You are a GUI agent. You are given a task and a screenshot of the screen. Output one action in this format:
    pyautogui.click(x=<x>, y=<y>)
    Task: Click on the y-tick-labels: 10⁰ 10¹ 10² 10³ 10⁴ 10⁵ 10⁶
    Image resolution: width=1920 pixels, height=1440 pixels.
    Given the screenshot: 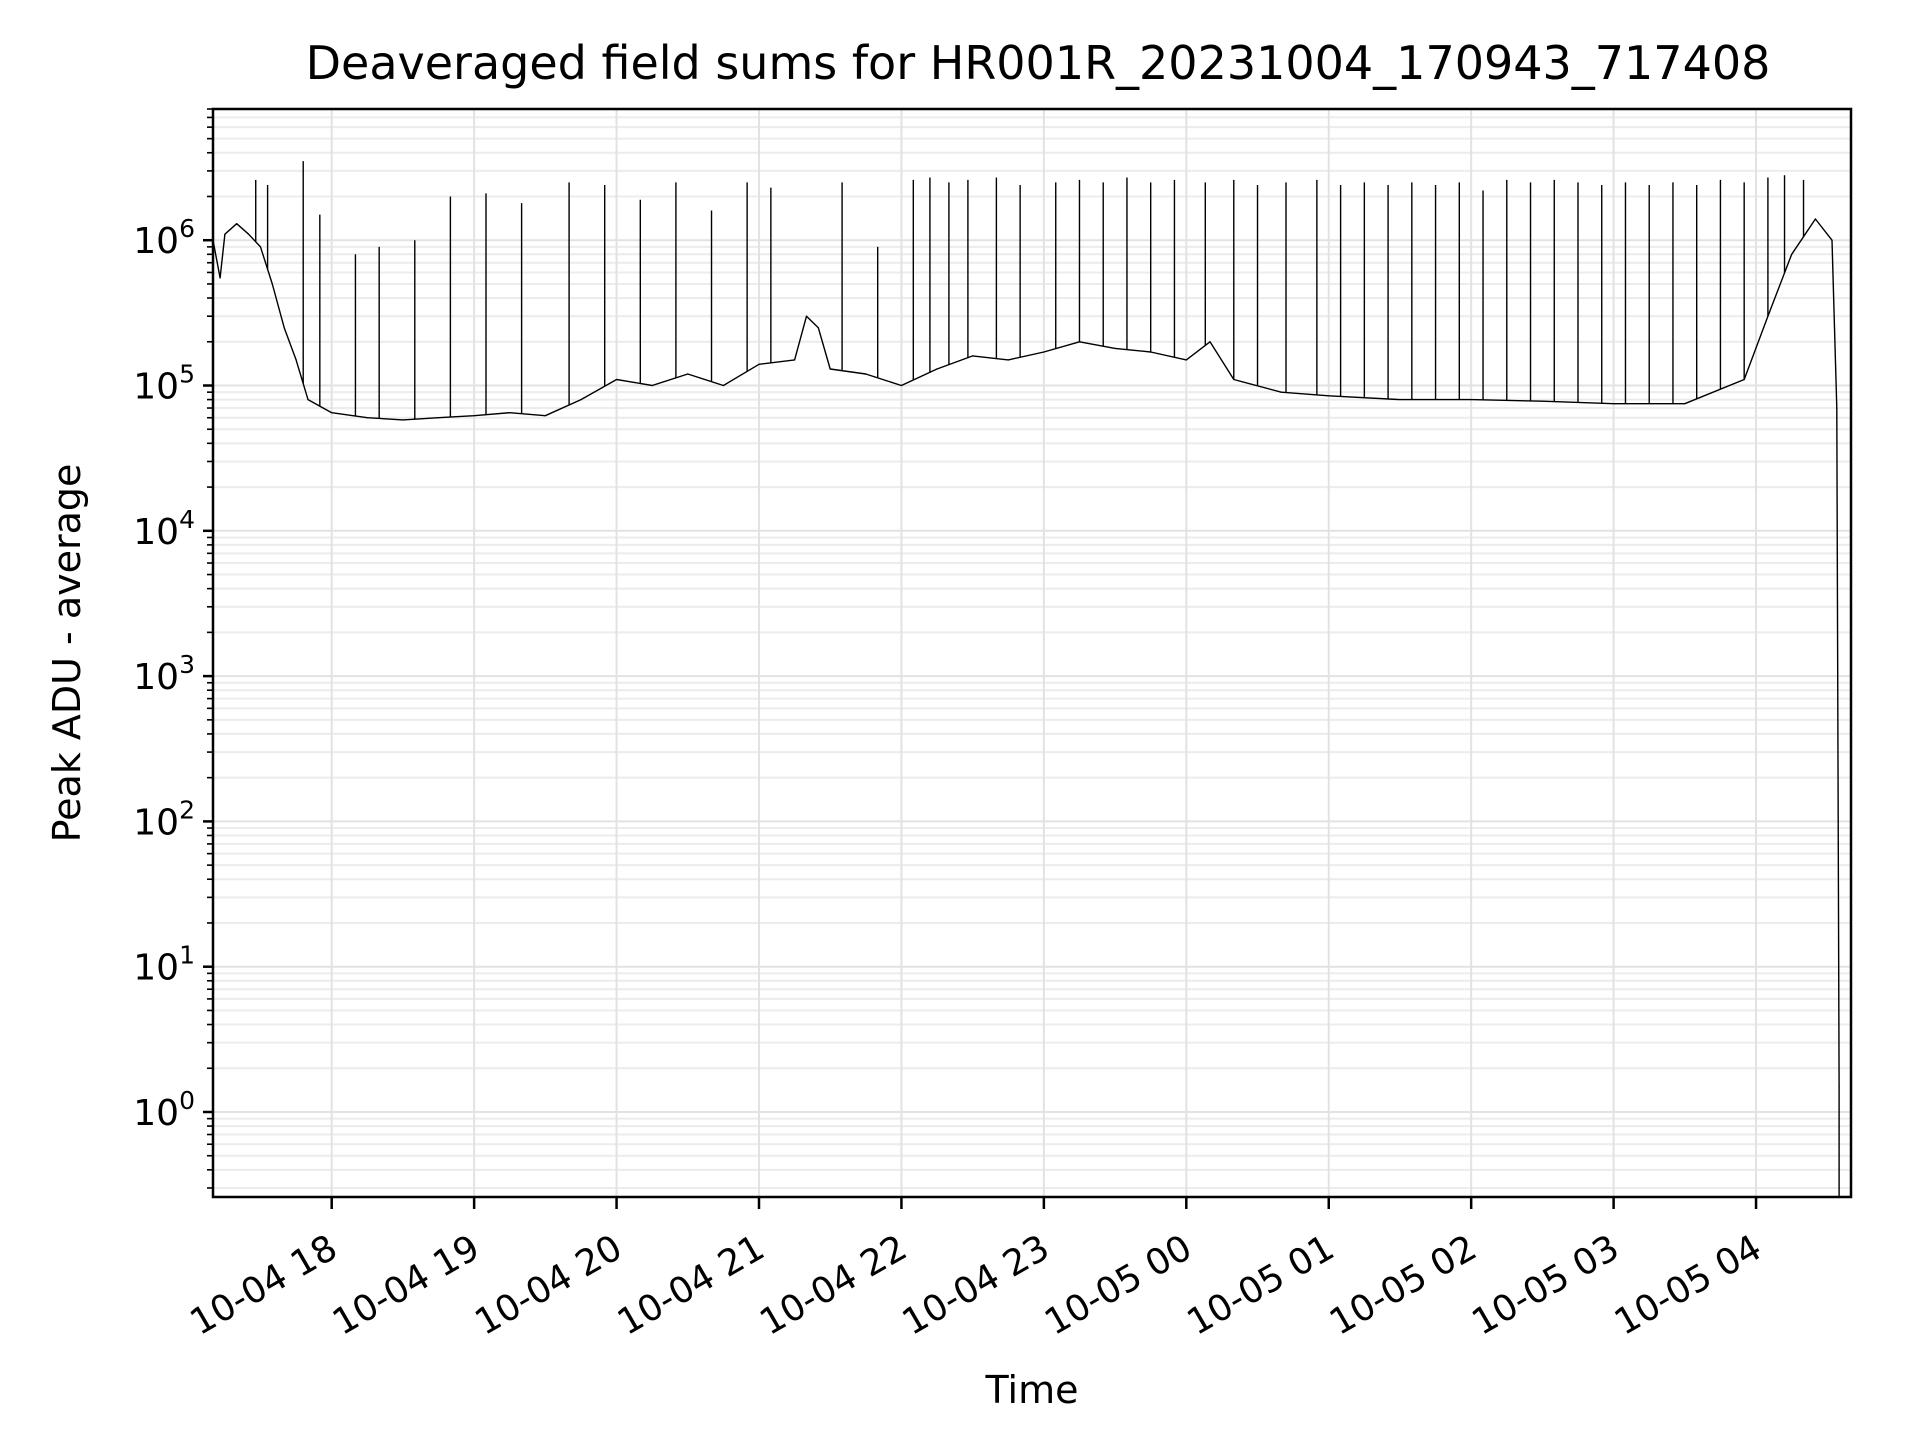 What is the action you would take?
    pyautogui.click(x=164, y=674)
    